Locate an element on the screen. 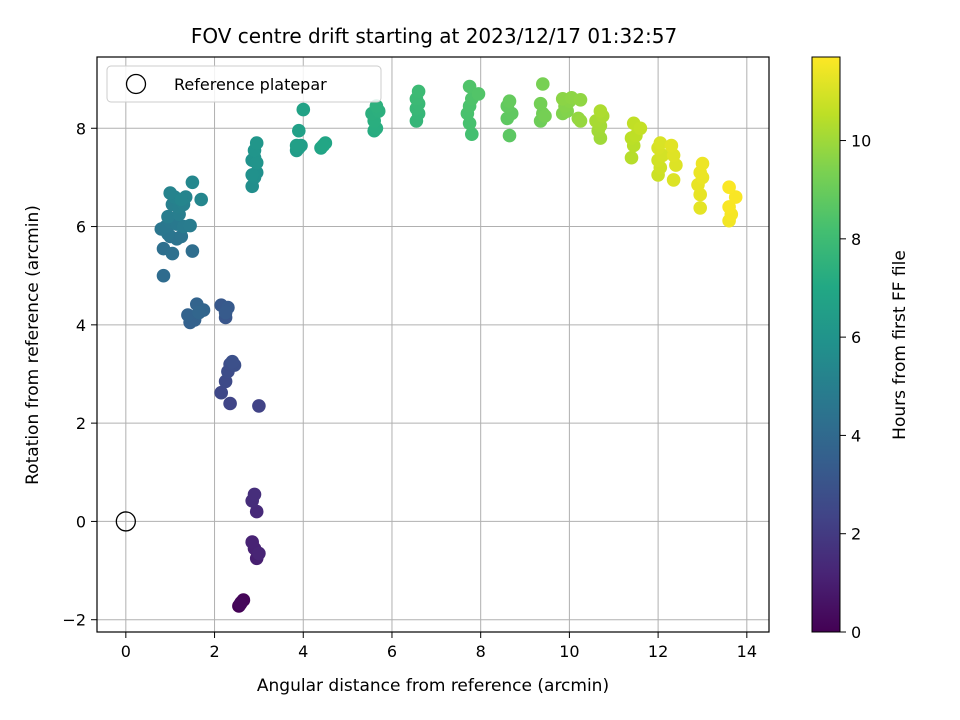  legend-box is located at coordinates (244, 84).